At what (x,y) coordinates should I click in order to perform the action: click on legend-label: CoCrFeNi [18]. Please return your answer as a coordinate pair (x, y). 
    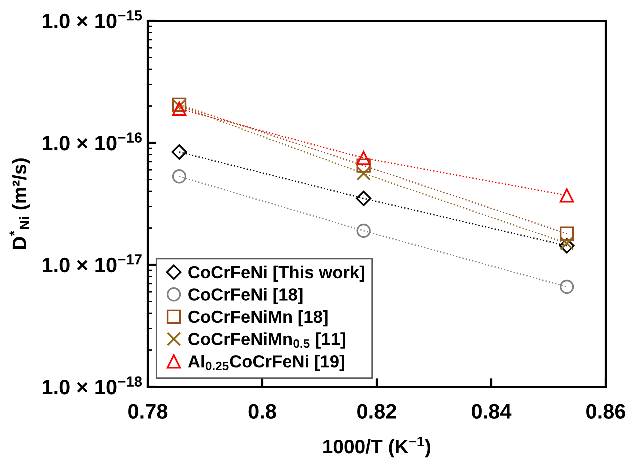
    Looking at the image, I should click on (245, 296).